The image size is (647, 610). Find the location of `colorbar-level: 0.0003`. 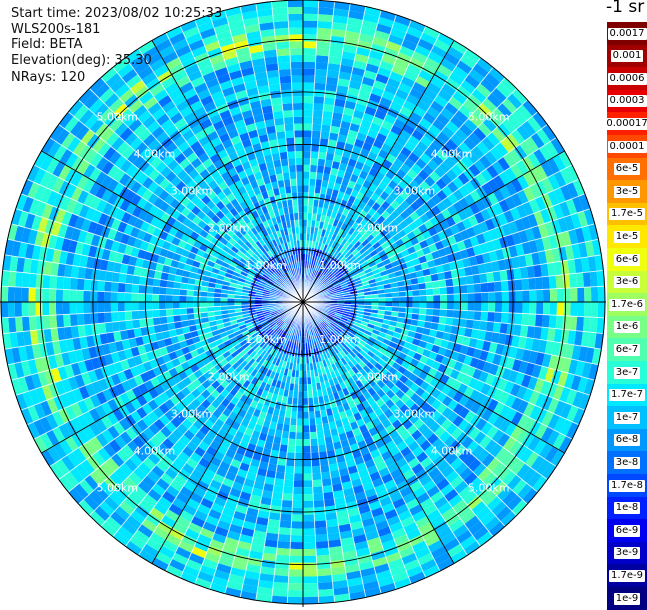

colorbar-level: 0.0003 is located at coordinates (627, 101).